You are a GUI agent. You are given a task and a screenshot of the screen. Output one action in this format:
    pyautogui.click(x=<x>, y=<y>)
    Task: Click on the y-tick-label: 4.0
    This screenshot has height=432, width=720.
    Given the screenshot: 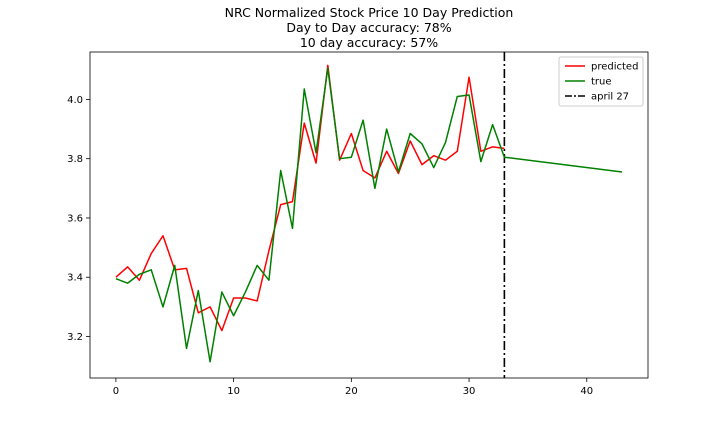 What is the action you would take?
    pyautogui.click(x=75, y=100)
    